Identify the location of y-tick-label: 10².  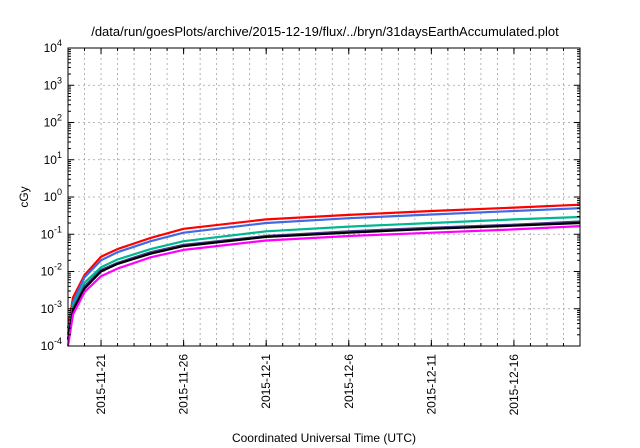
(53, 121).